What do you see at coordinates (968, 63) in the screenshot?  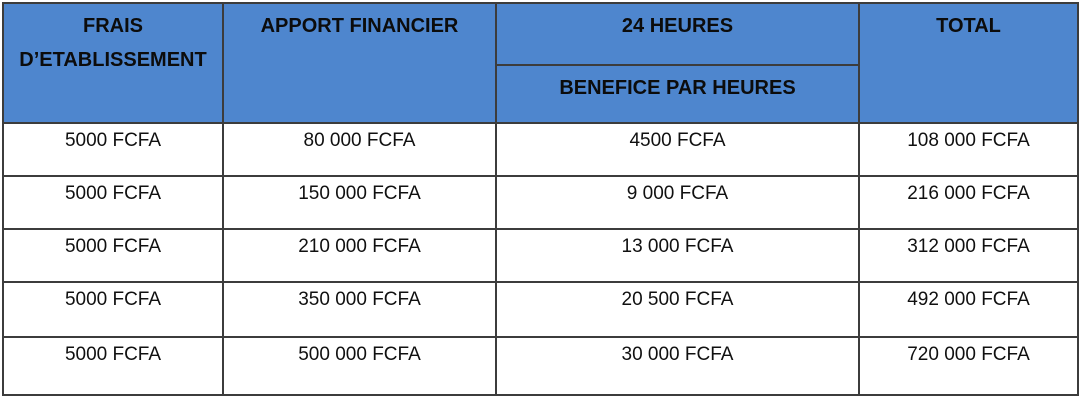 I see `header-cell-total: TOTAL` at bounding box center [968, 63].